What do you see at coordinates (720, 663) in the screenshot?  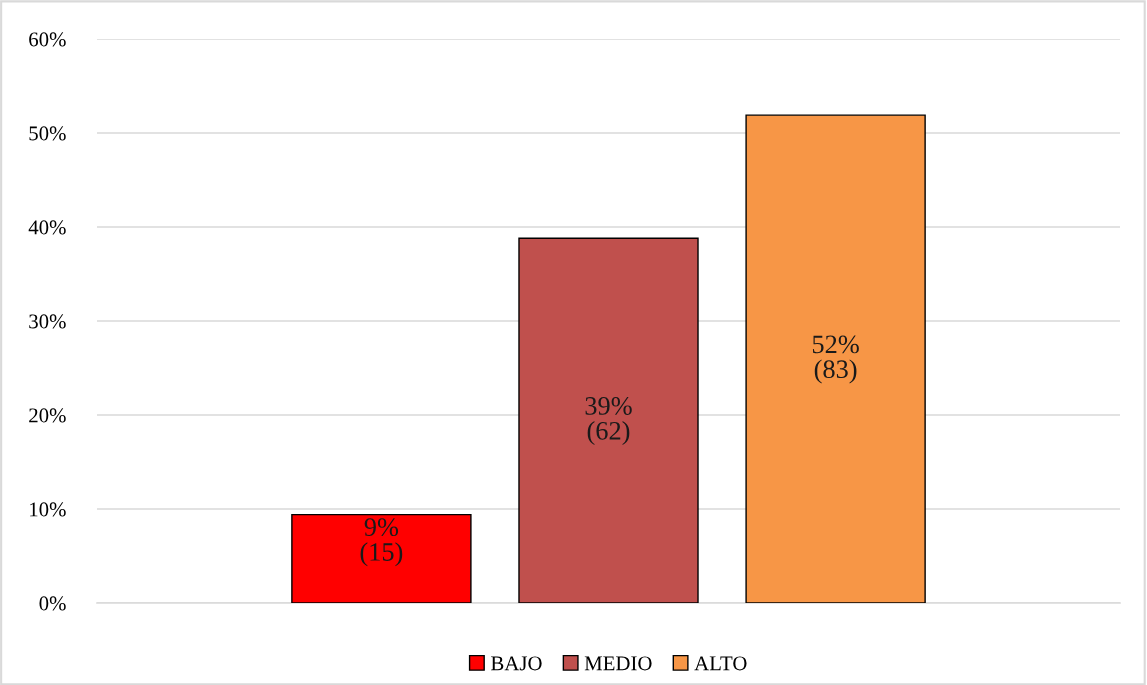 I see `legend-label: ALTO` at bounding box center [720, 663].